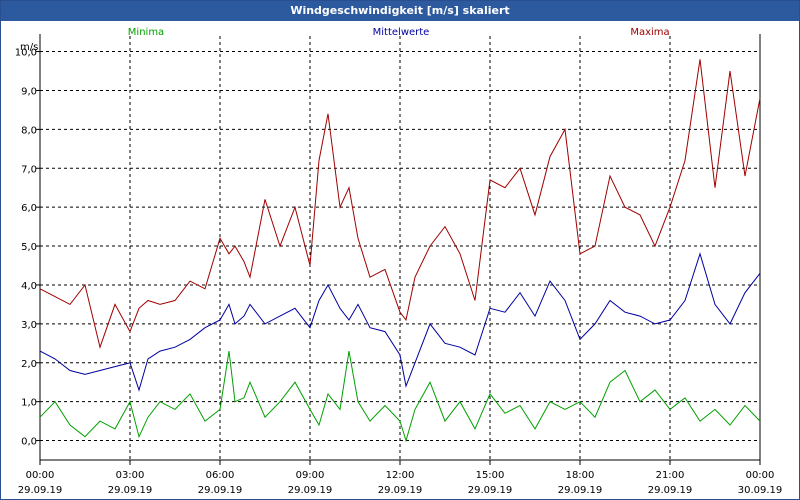  Describe the element at coordinates (400, 11) in the screenshot. I see `window-title: Windgeschwindigkeit [m/s] skaliert` at that location.